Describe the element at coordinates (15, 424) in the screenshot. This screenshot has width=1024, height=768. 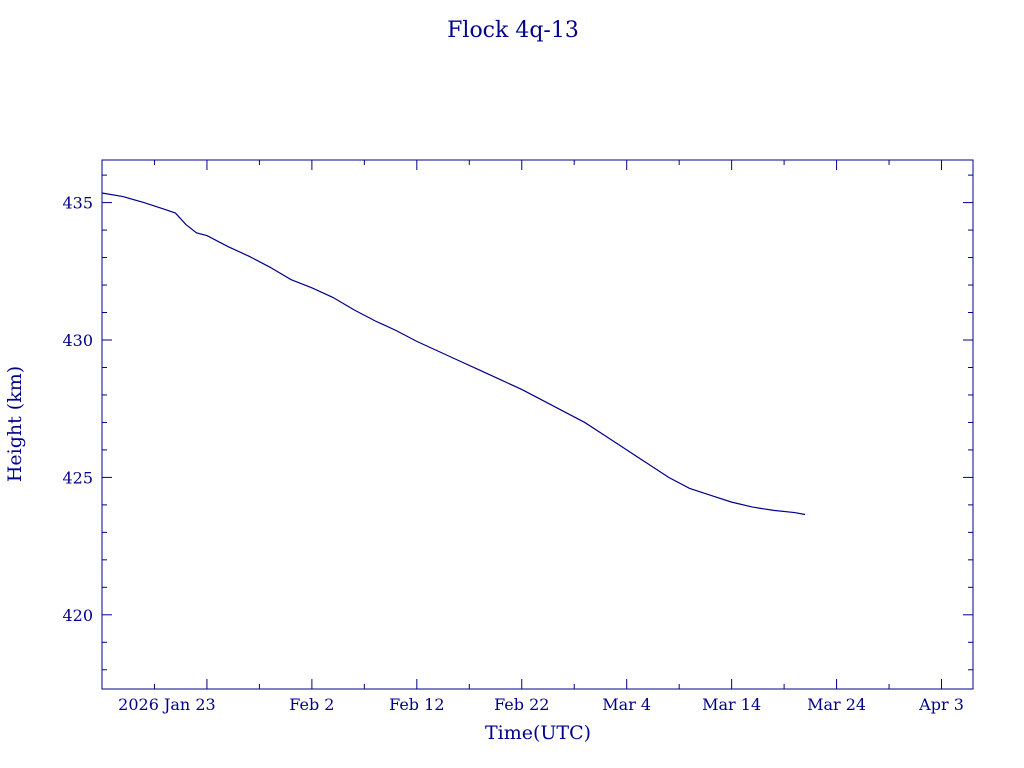
I see `y-axis-label: Height (km)` at that location.